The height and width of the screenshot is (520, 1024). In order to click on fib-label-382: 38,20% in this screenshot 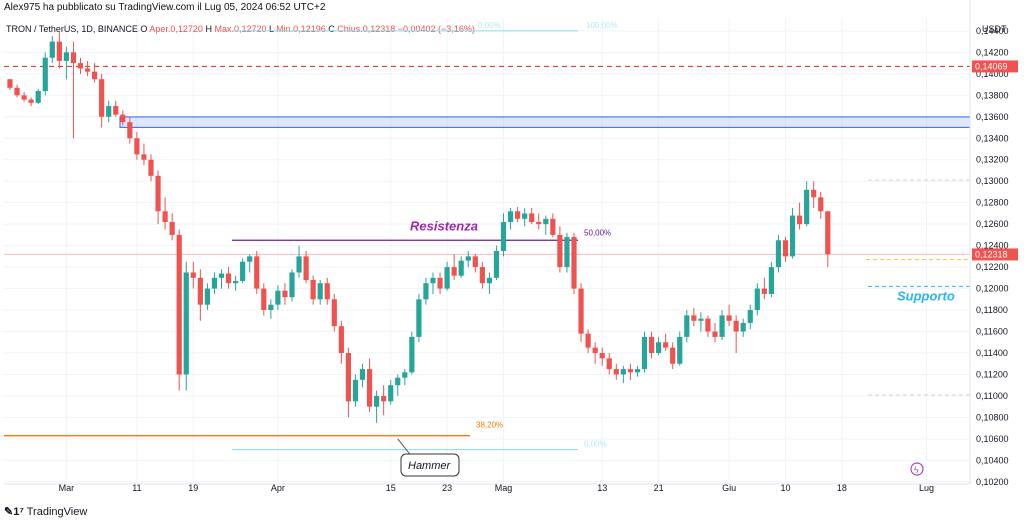, I will do `click(489, 425)`.